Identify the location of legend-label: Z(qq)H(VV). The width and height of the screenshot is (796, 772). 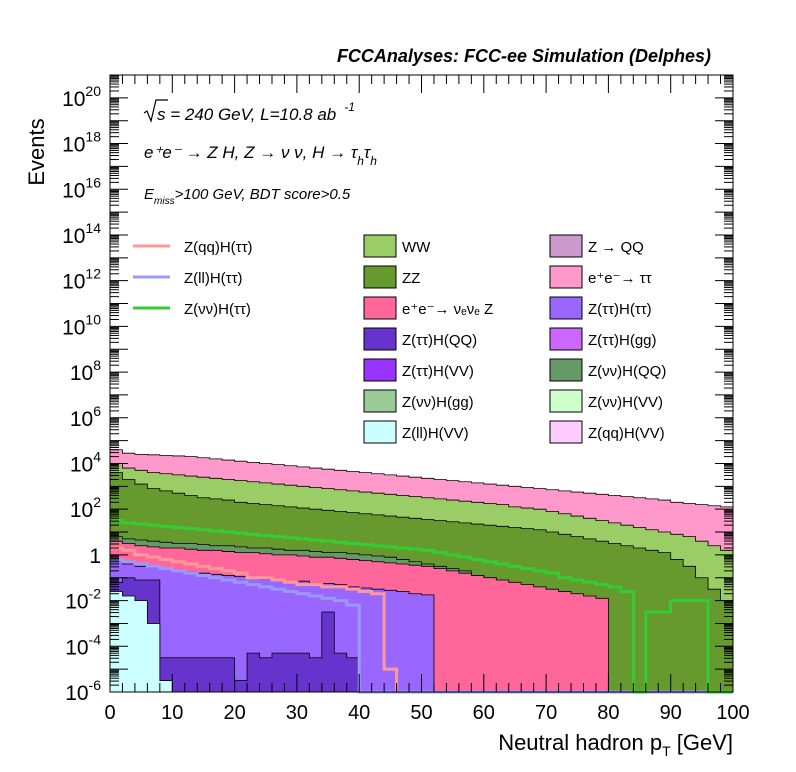
(626, 433).